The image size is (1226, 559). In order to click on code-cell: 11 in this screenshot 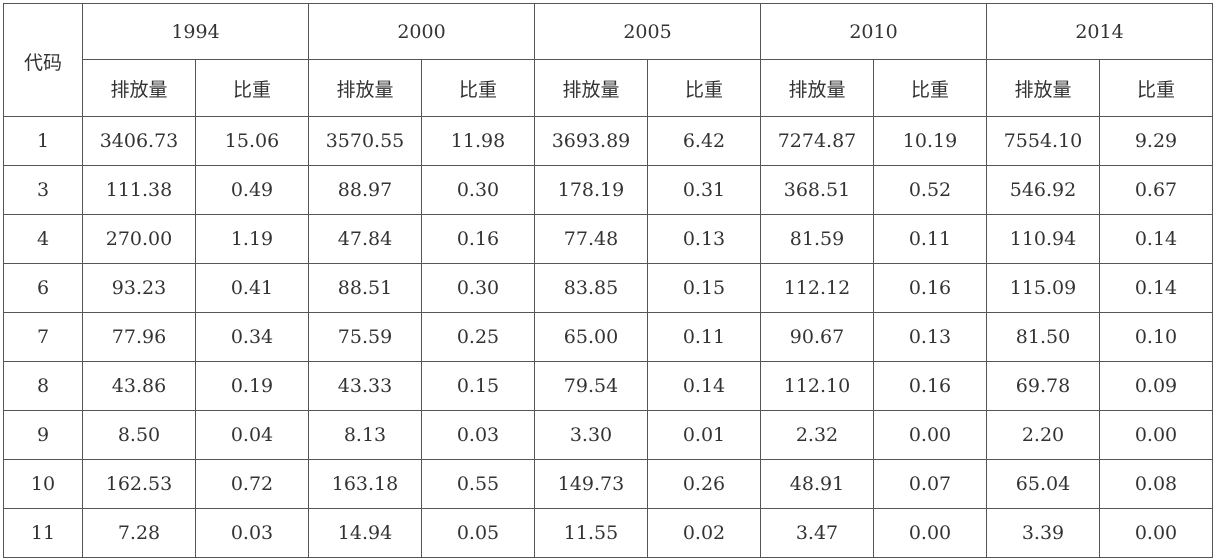, I will do `click(43, 533)`.